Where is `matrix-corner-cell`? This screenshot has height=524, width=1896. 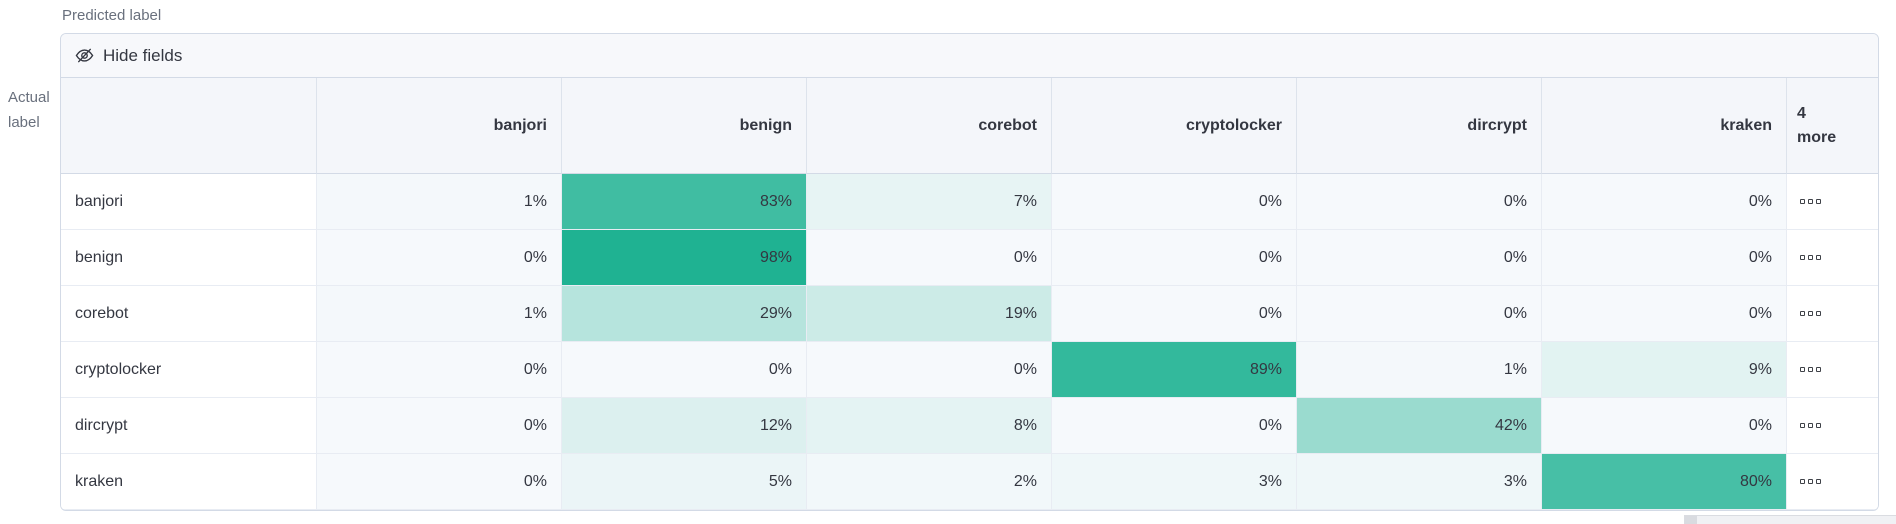
matrix-corner-cell is located at coordinates (189, 126).